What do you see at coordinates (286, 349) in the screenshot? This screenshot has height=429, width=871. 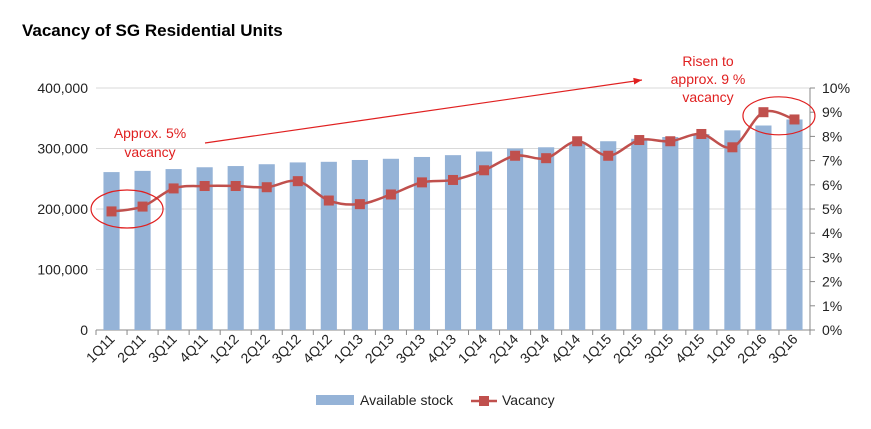 I see `x-tick-label: 3Q12` at bounding box center [286, 349].